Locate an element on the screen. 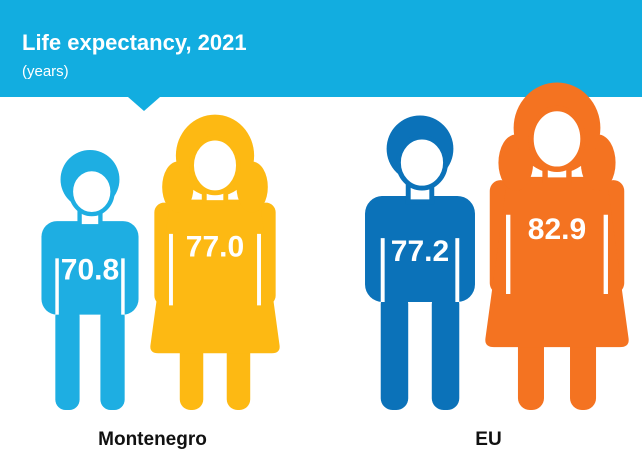 This screenshot has height=457, width=642. value-label: 77.2 is located at coordinates (420, 251).